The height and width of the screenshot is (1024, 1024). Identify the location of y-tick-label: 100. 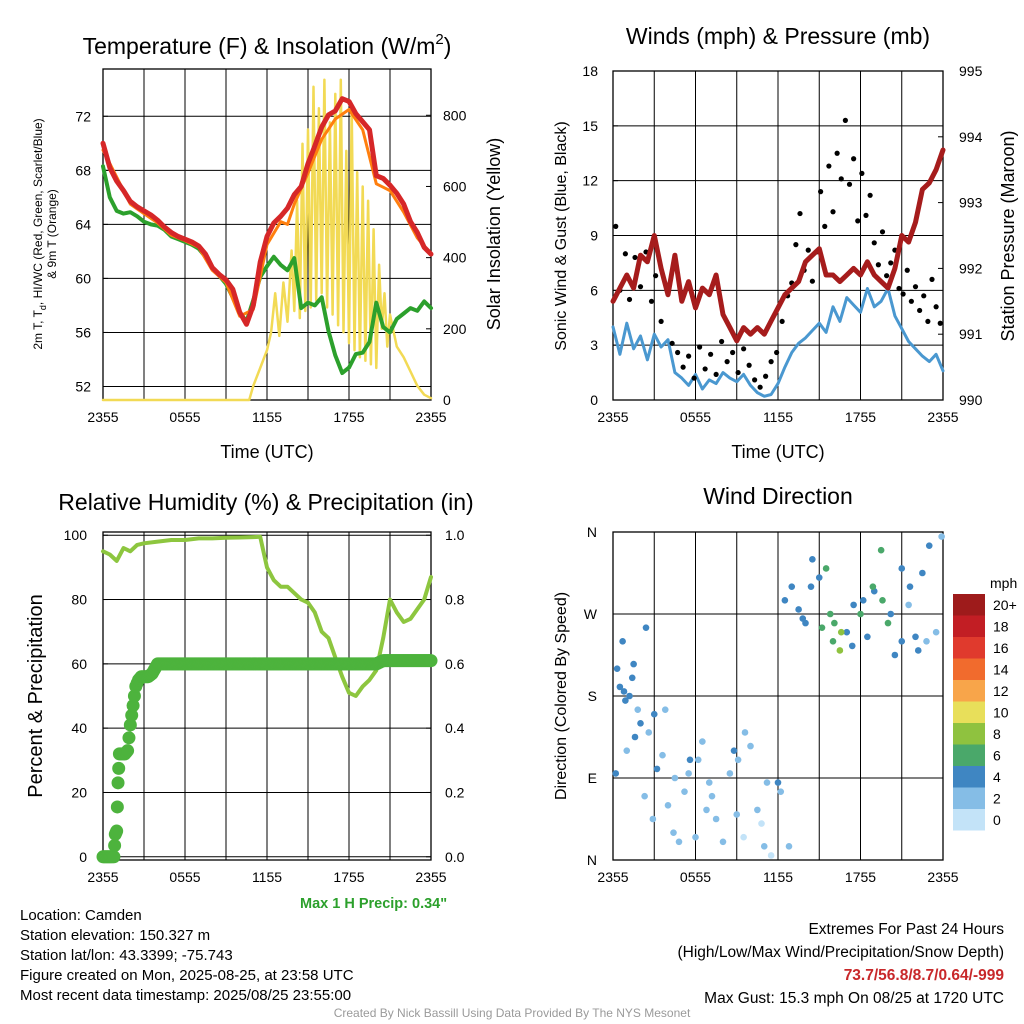
(76, 535).